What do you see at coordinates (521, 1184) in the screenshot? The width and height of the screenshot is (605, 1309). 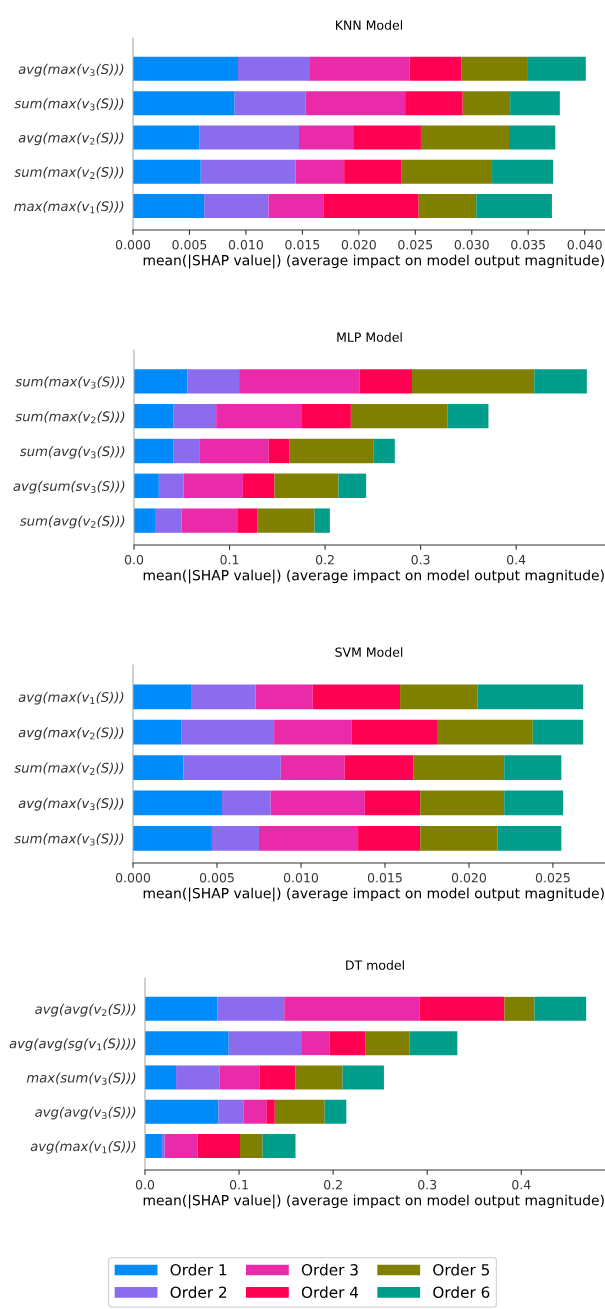 I see `x-tick-label: 0.4` at bounding box center [521, 1184].